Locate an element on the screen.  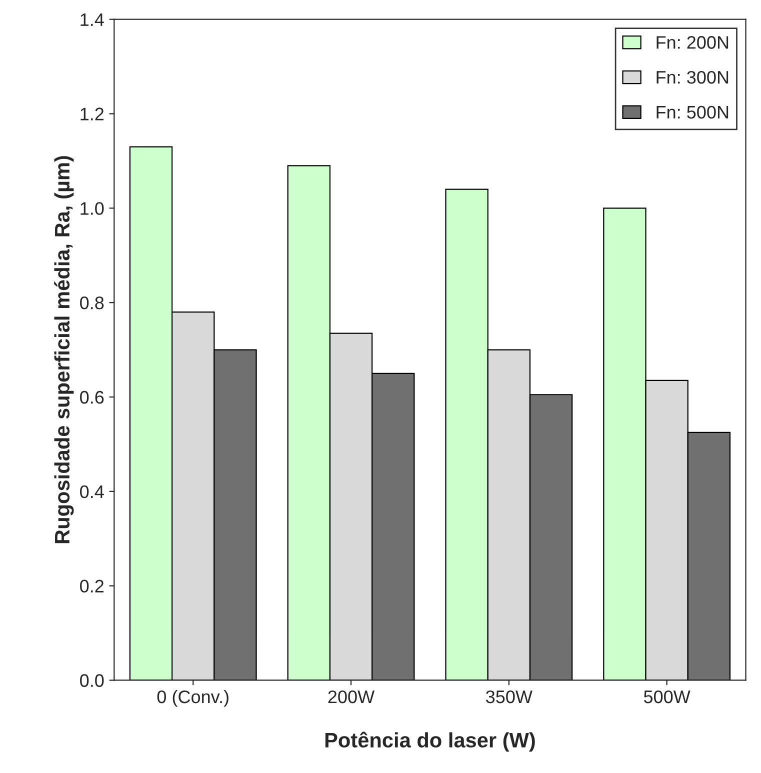
legend-label: Fn: 300N is located at coordinates (692, 77).